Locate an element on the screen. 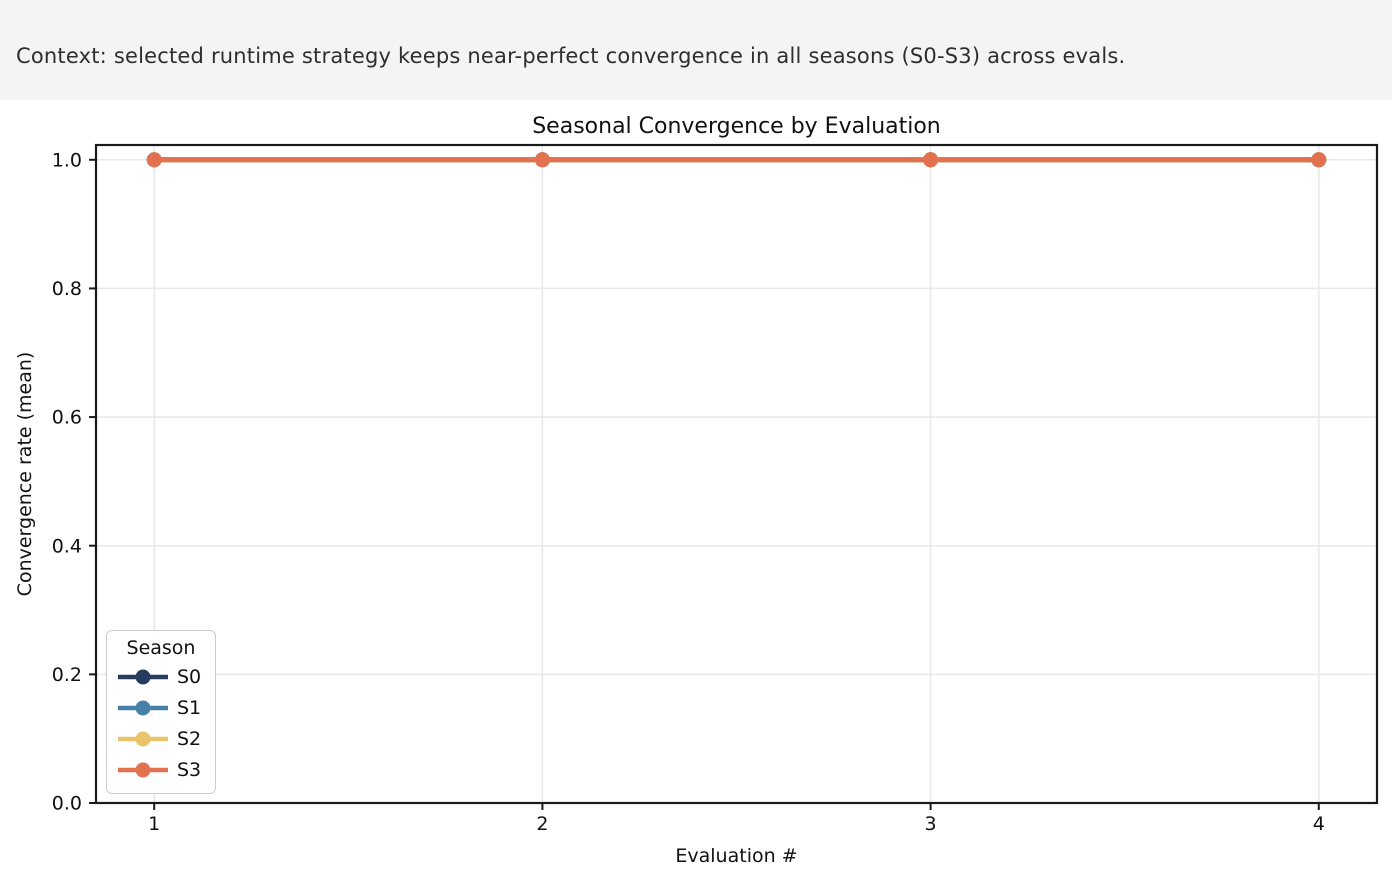  y-tick-label: 1.0 is located at coordinates (67, 160).